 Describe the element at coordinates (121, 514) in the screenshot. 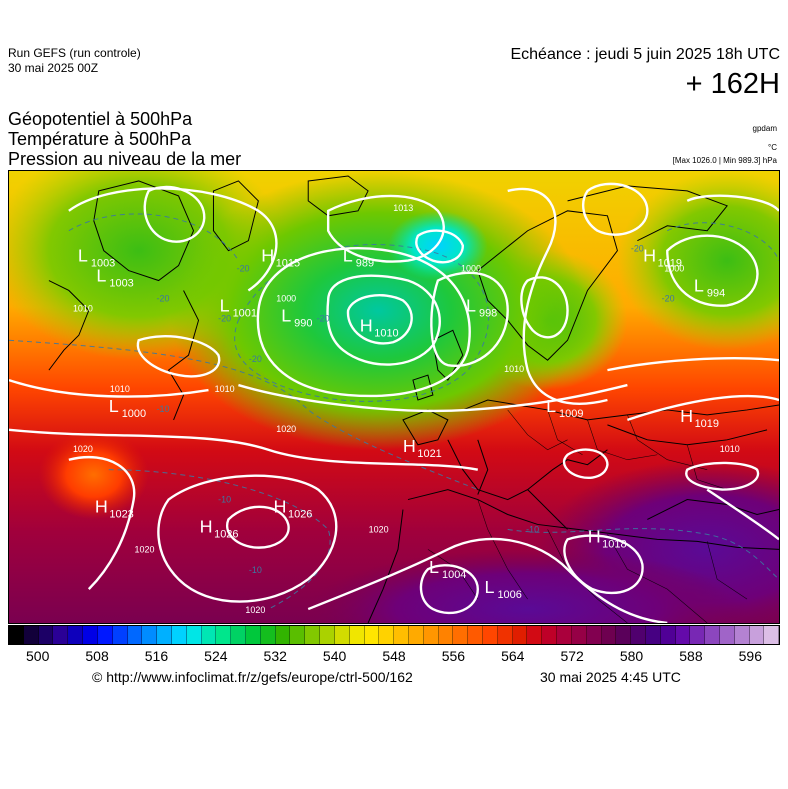

I see `pressure-center-value: 1023` at that location.